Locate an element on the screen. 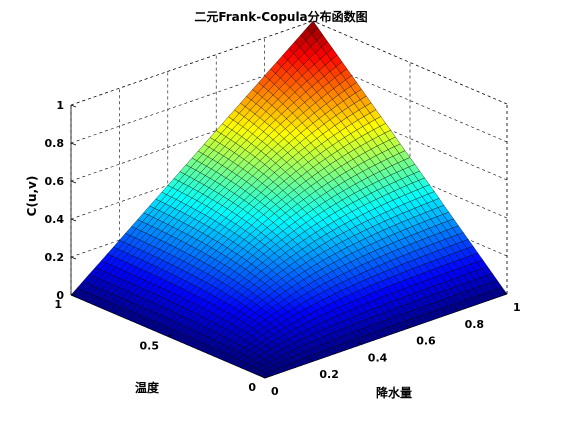  z-tick-label: 0.2 is located at coordinates (55, 257).